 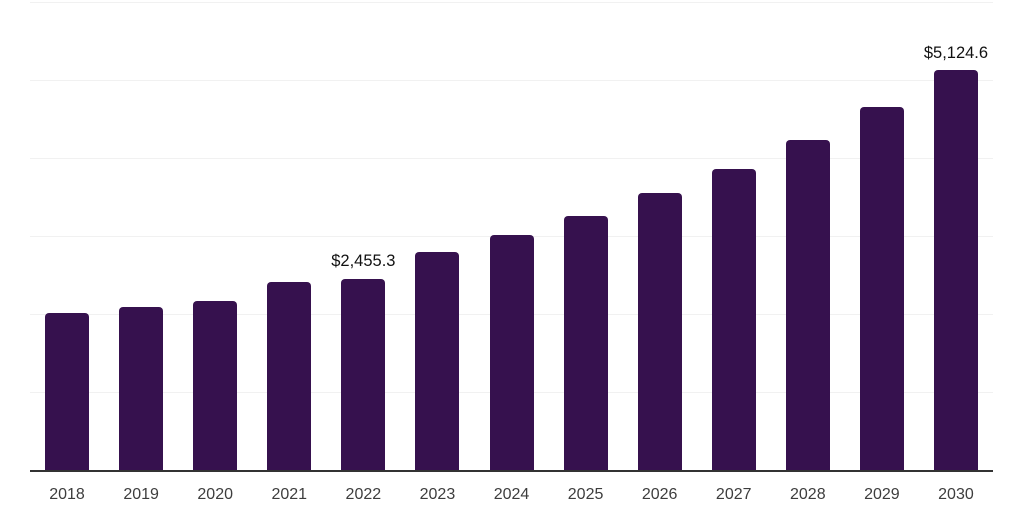 What do you see at coordinates (141, 494) in the screenshot?
I see `x-tick-2019: 2019` at bounding box center [141, 494].